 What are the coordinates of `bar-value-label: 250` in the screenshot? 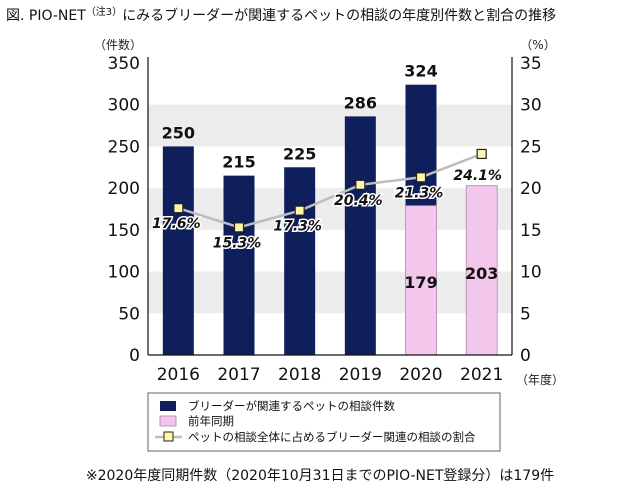 It's located at (178, 132).